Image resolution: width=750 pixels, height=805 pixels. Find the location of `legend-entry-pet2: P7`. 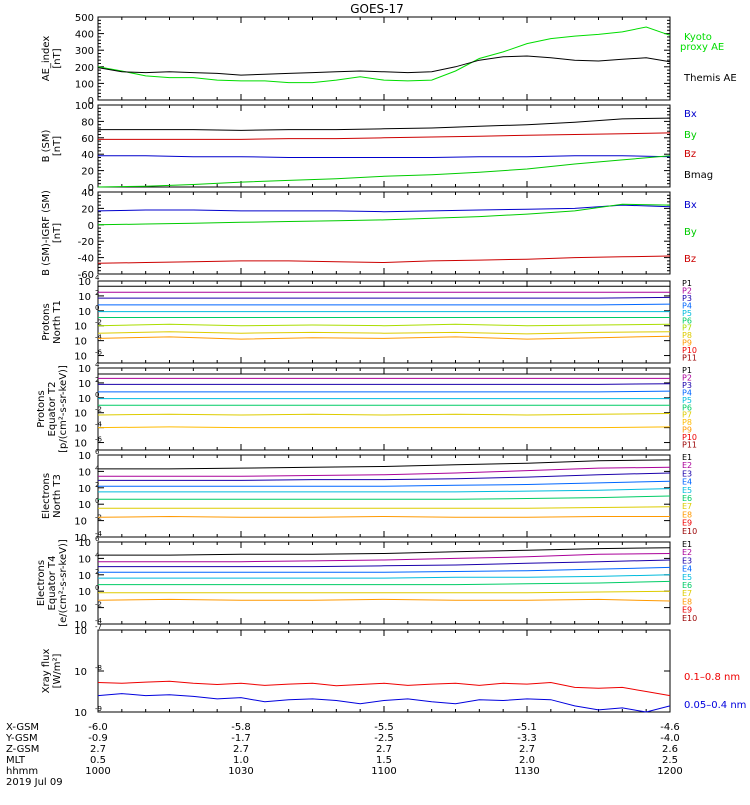

legend-entry-pet2: P7 is located at coordinates (687, 415).